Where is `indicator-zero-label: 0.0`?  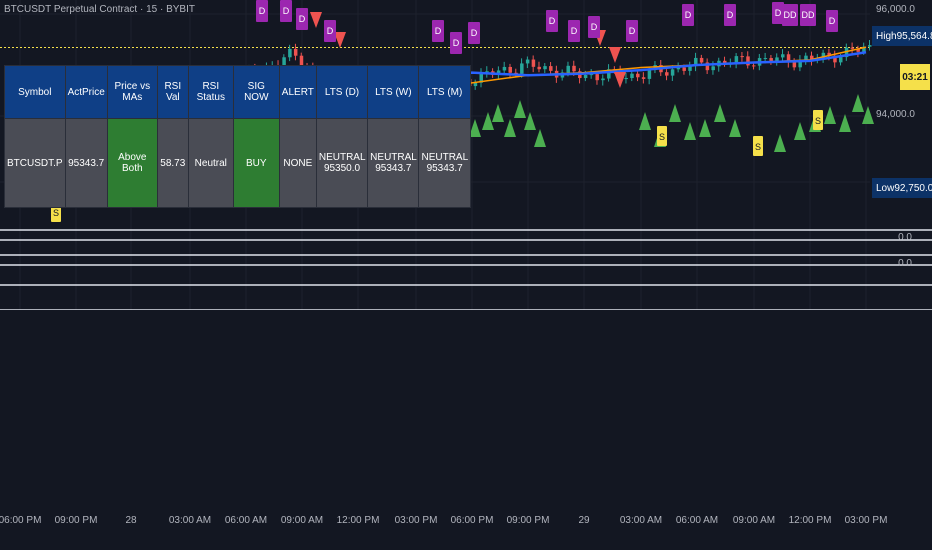 indicator-zero-label: 0.0 is located at coordinates (905, 263).